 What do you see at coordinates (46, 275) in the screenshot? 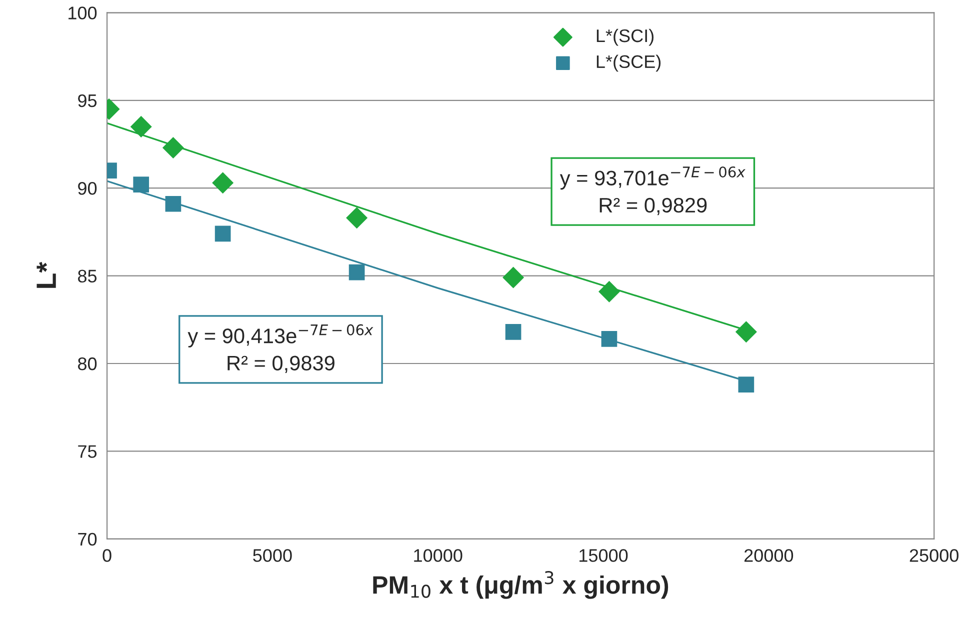
I see `y-axis-title: L*` at bounding box center [46, 275].